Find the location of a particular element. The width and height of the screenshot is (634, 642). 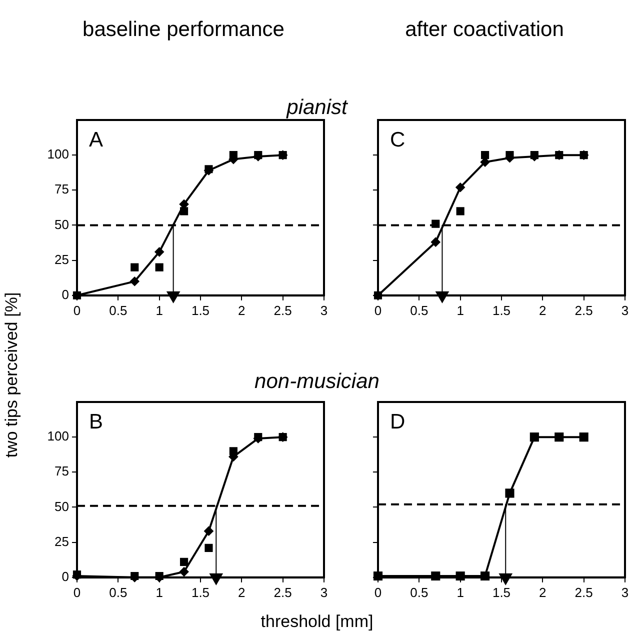

x-axis-title: threshold [mm] is located at coordinates (317, 622).